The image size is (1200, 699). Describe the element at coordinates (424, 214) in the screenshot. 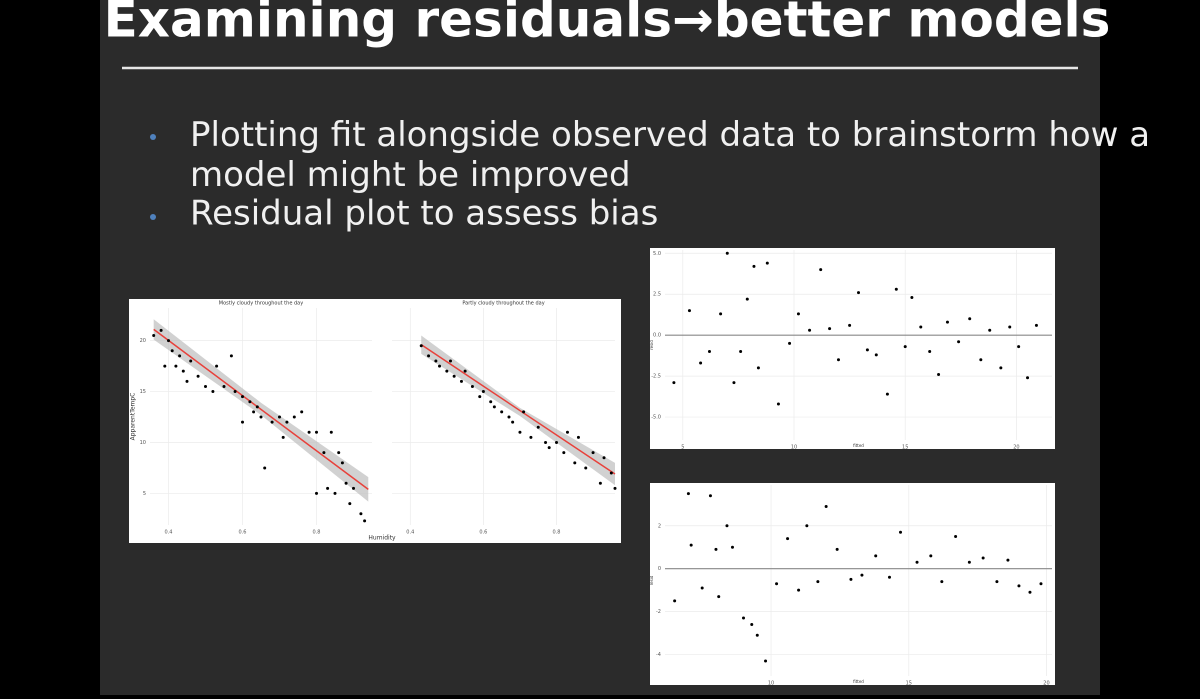

I see `bullet-text: Residual plot to assess bias` at that location.